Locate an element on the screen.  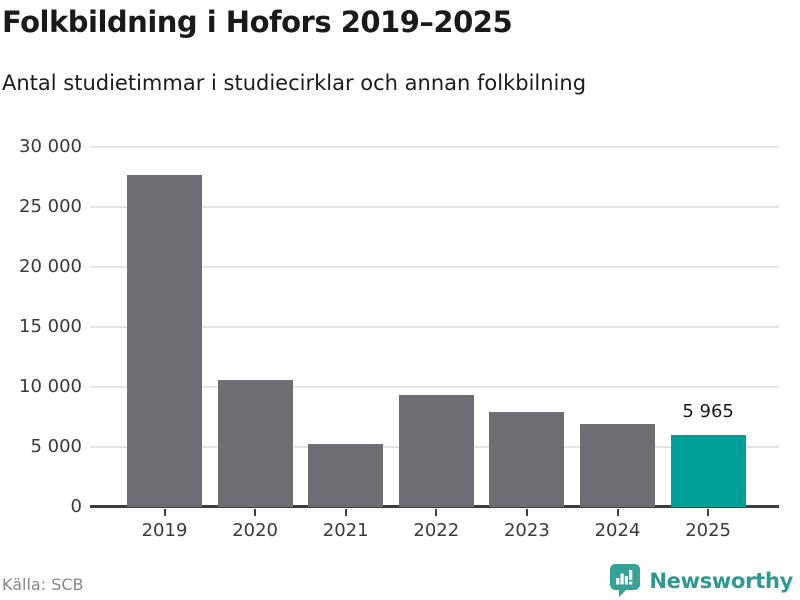
x-axis-label-2022: 2022 is located at coordinates (436, 530).